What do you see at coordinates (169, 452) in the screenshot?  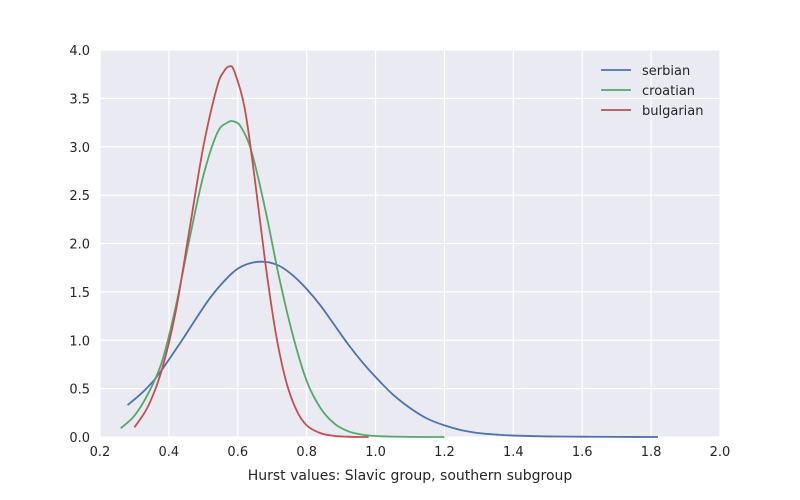 I see `x-tick-label: 0.4` at bounding box center [169, 452].